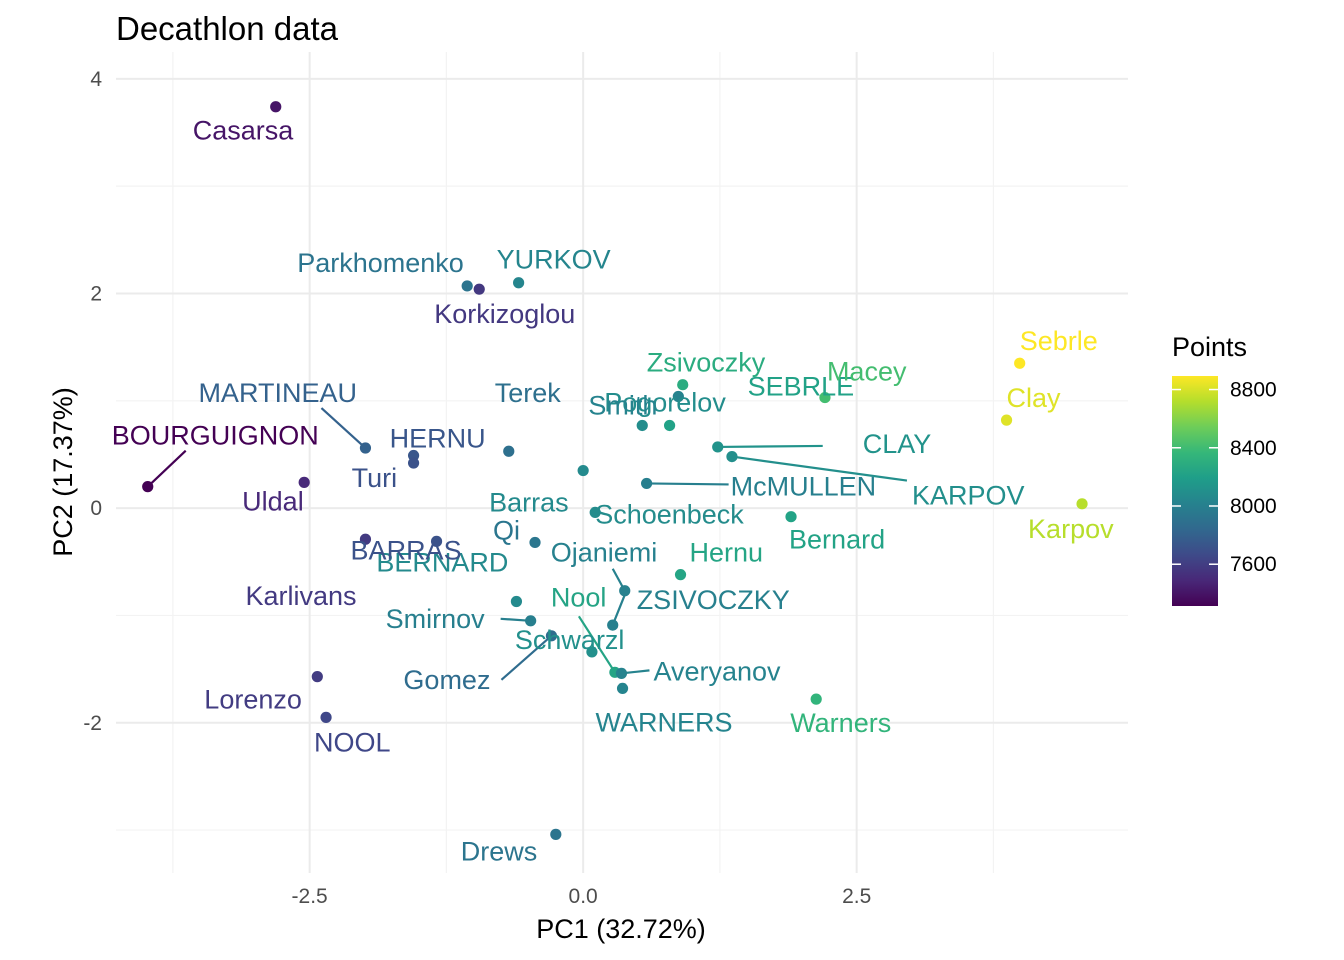  Describe the element at coordinates (253, 700) in the screenshot. I see `point-label: Lorenzo` at that location.